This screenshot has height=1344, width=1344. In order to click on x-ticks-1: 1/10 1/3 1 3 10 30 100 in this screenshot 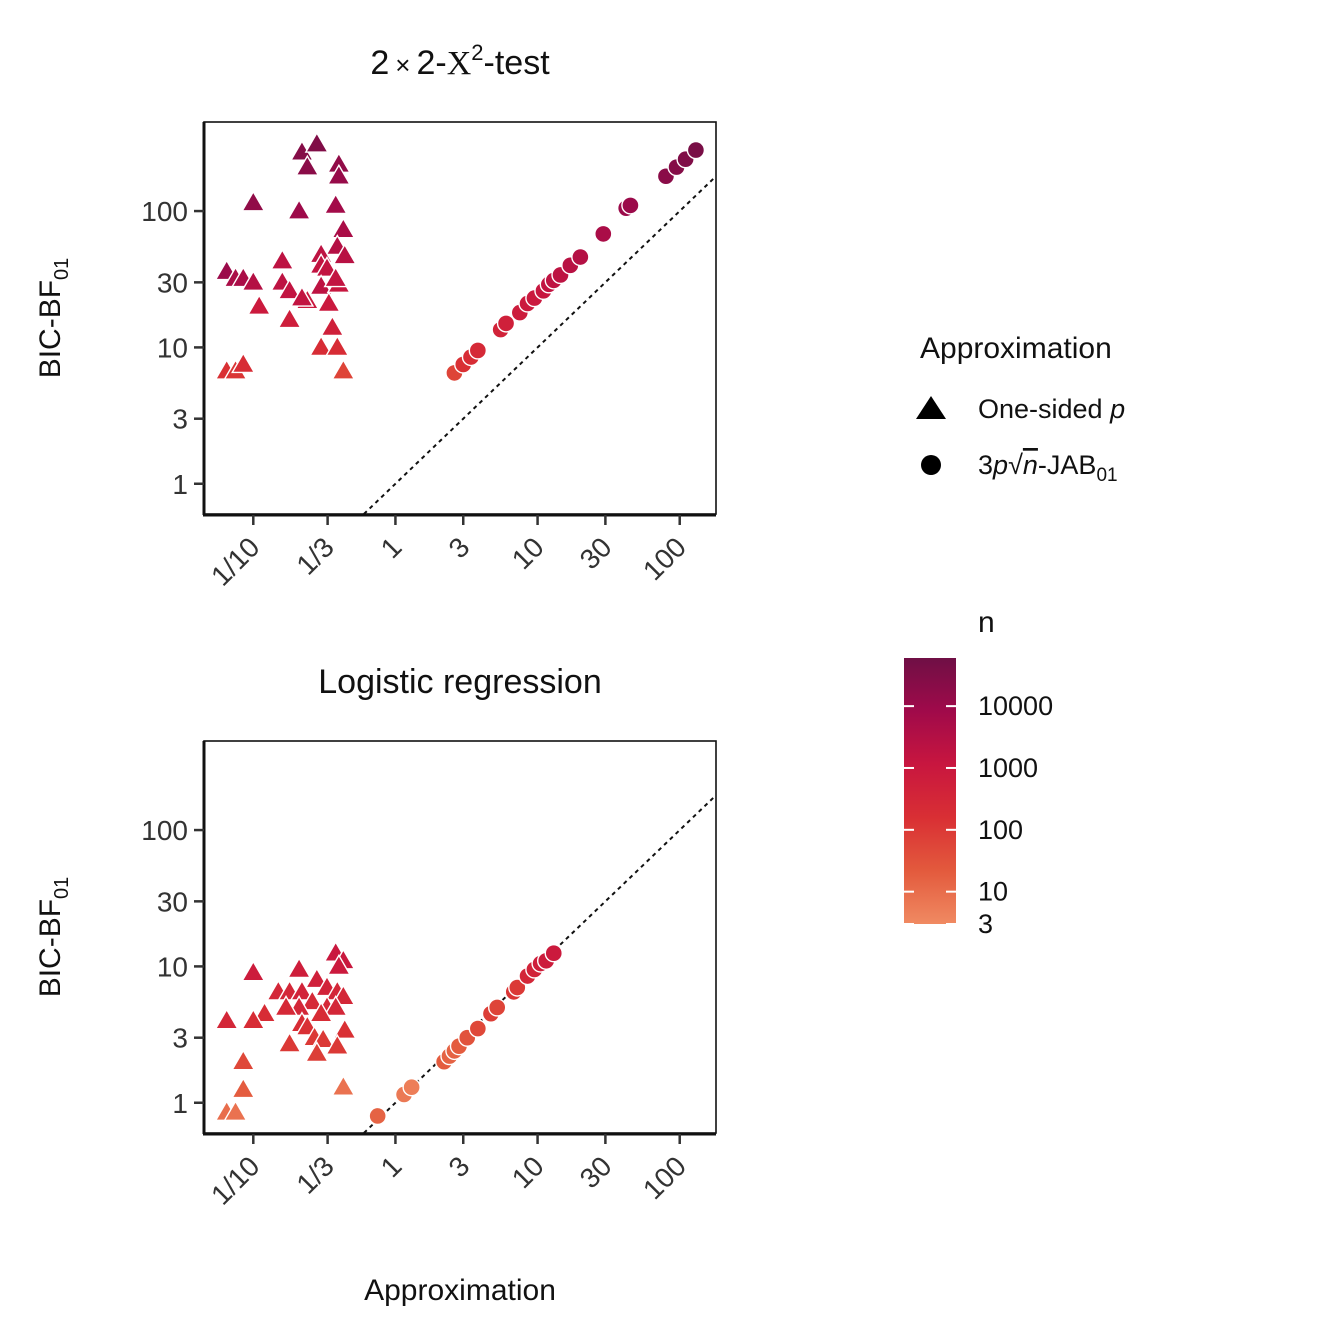, I will do `click(448, 553)`.